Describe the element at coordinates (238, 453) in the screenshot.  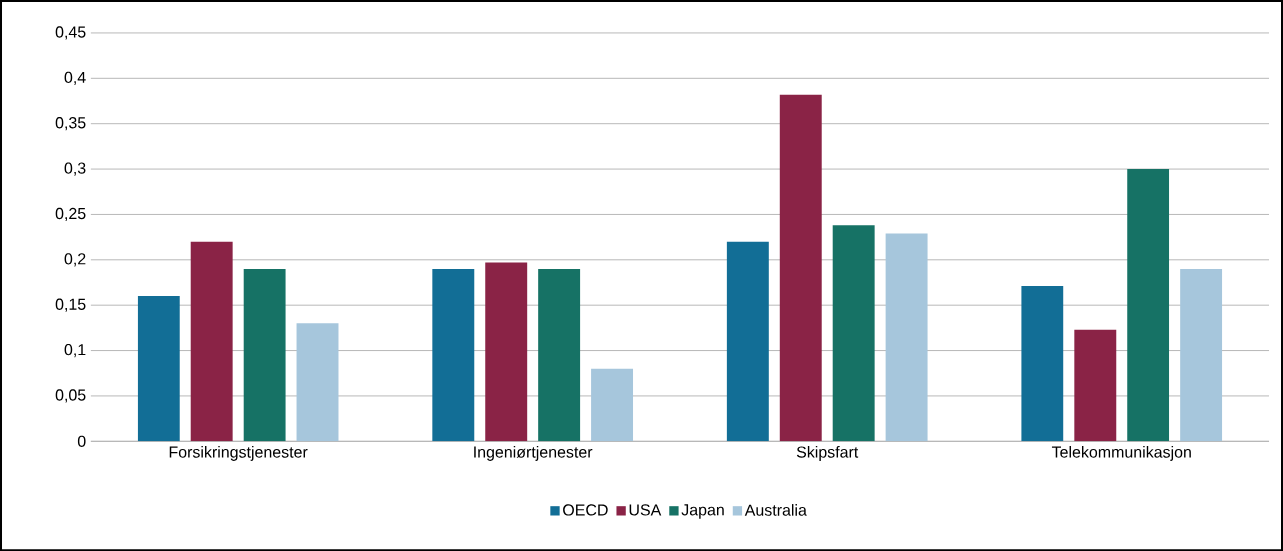
I see `x-tick-label: Forsikringstjenester` at that location.